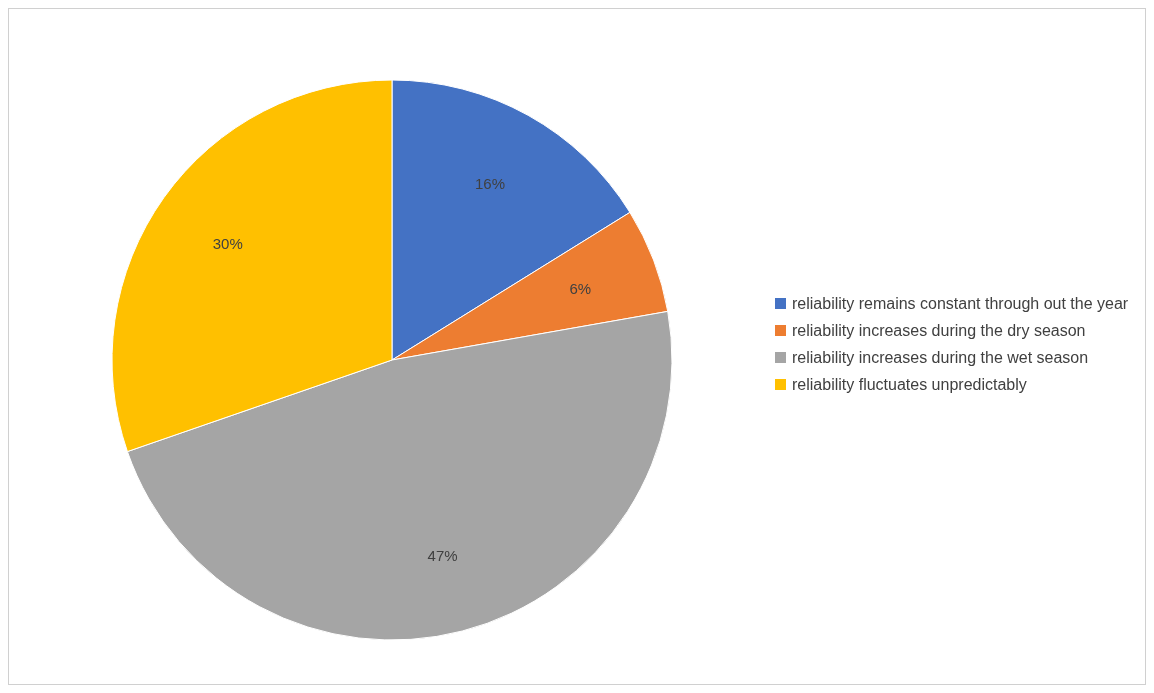  I want to click on legend-label: reliability increases during the dry season, so click(939, 330).